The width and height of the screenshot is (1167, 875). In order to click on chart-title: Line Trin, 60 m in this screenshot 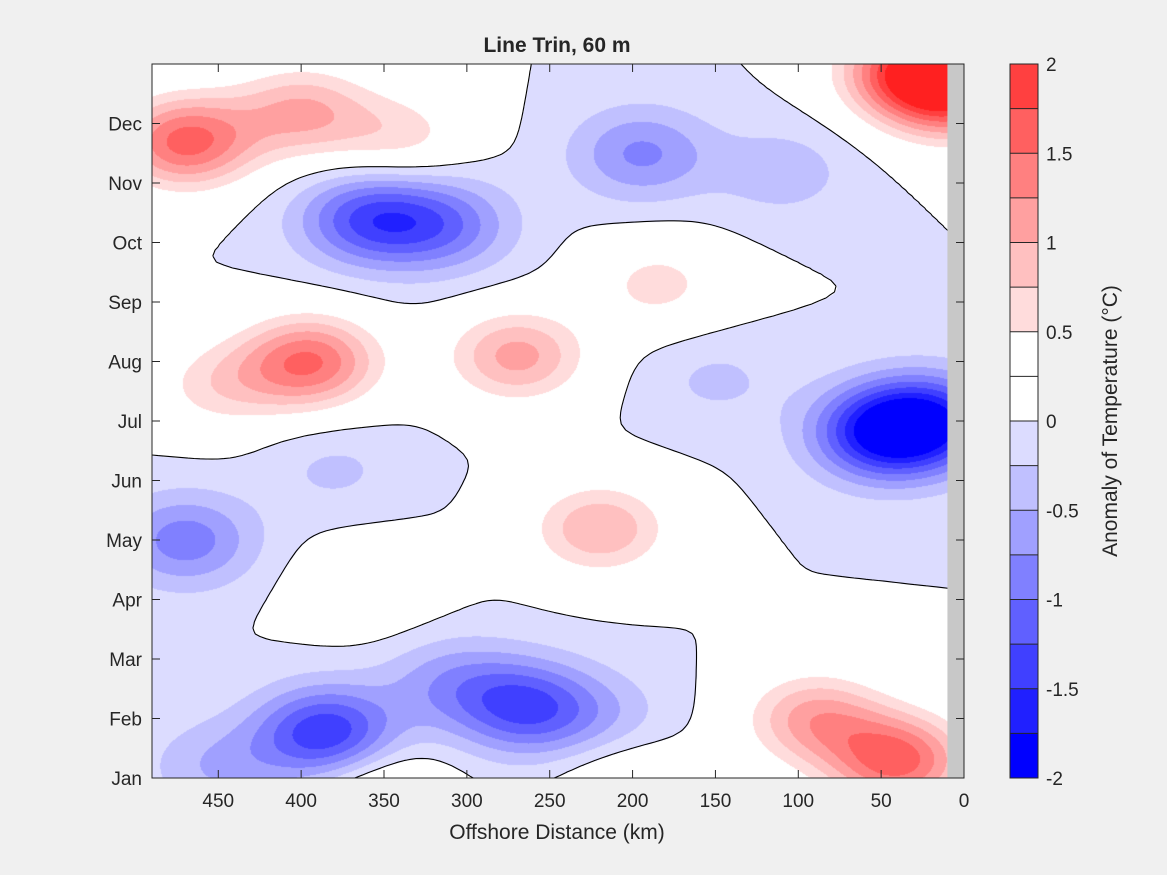, I will do `click(556, 45)`.